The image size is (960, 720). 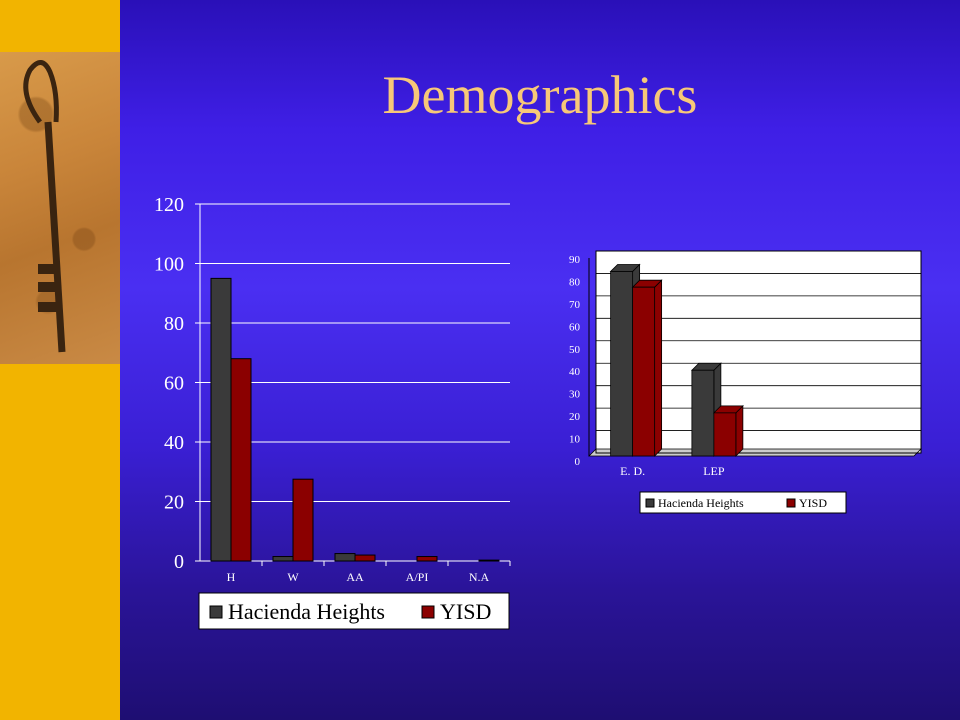 I want to click on x-tick-label: E. D., so click(x=632, y=471).